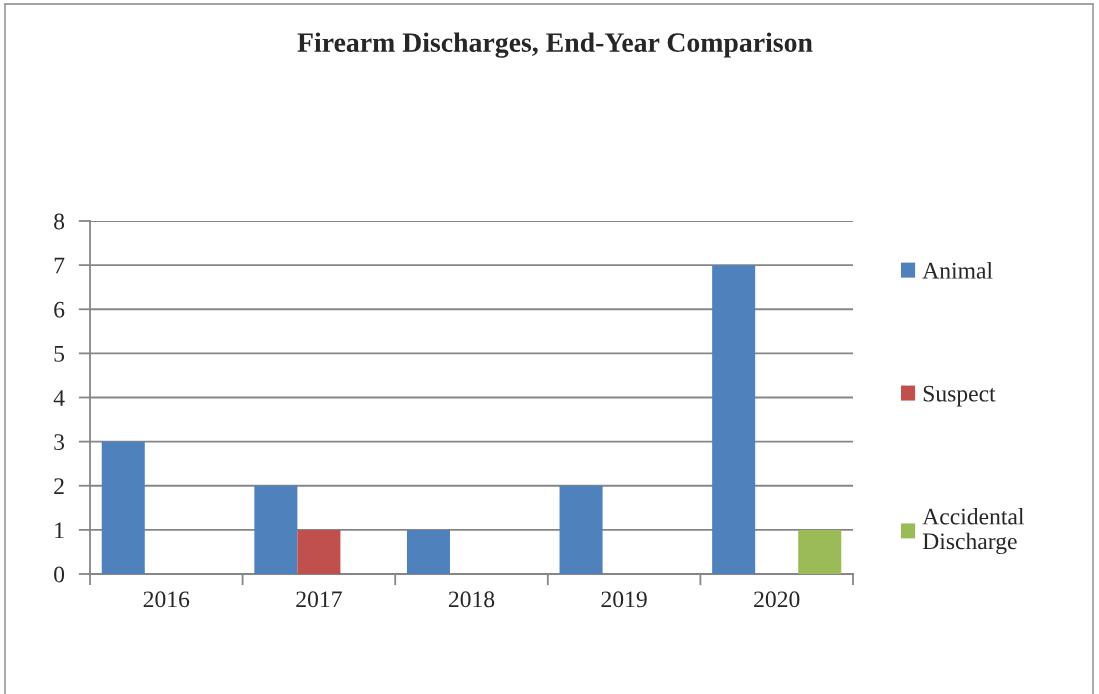  What do you see at coordinates (471, 599) in the screenshot?
I see `x-tick-label: 2018` at bounding box center [471, 599].